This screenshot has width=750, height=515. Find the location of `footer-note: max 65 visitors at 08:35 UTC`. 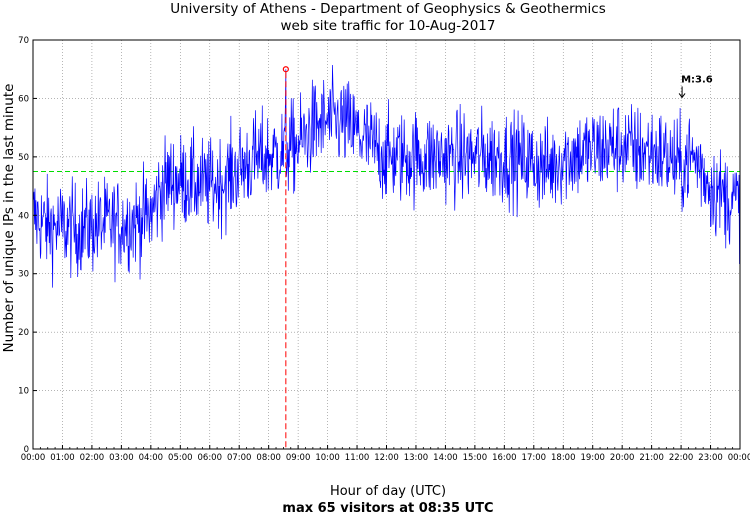

footer-note: max 65 visitors at 08:35 UTC is located at coordinates (387, 508).